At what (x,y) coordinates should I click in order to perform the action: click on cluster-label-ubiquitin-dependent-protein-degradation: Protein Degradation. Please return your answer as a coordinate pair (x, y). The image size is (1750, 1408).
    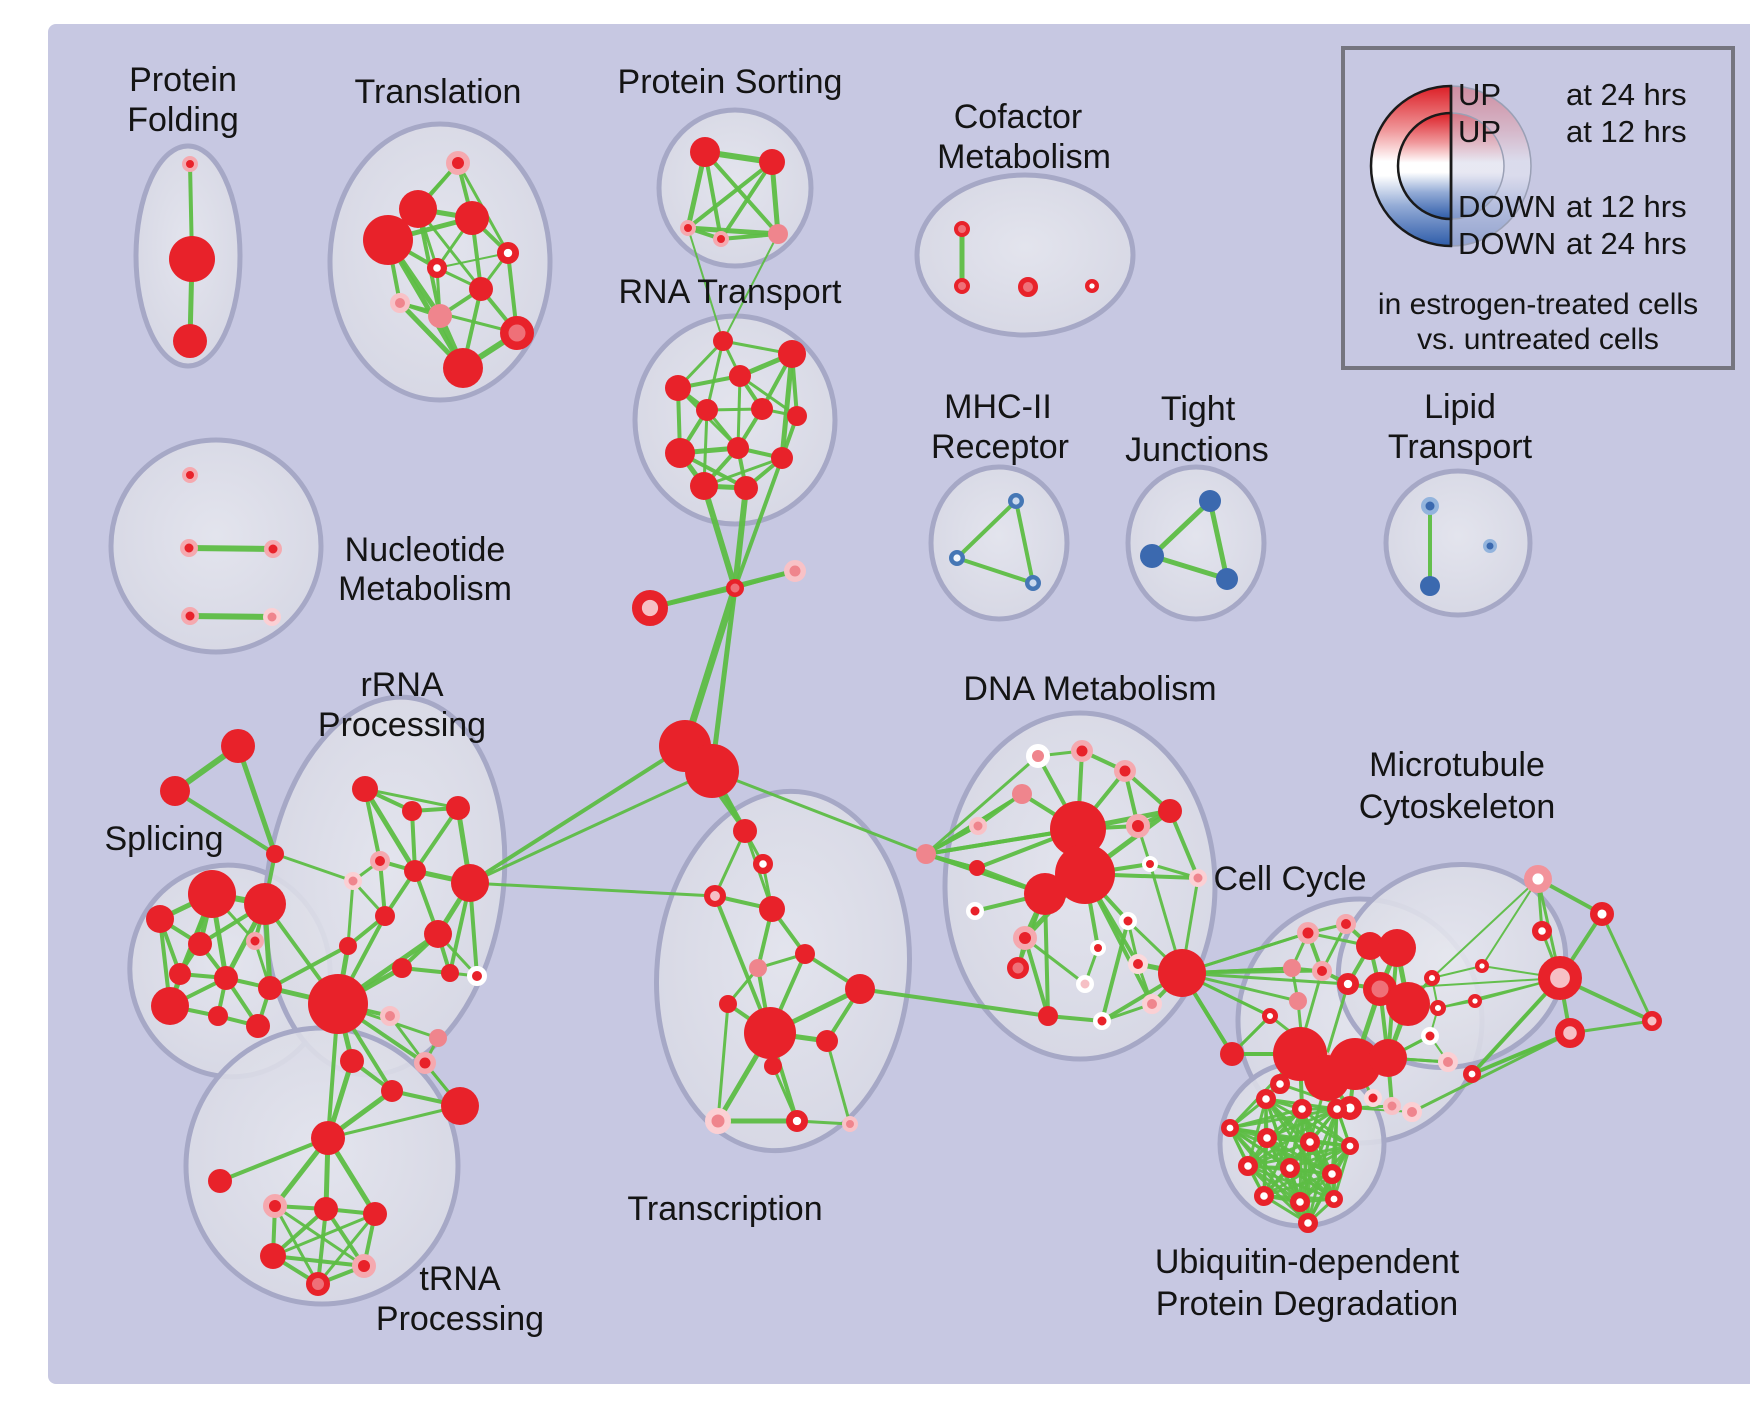
    Looking at the image, I should click on (1307, 1304).